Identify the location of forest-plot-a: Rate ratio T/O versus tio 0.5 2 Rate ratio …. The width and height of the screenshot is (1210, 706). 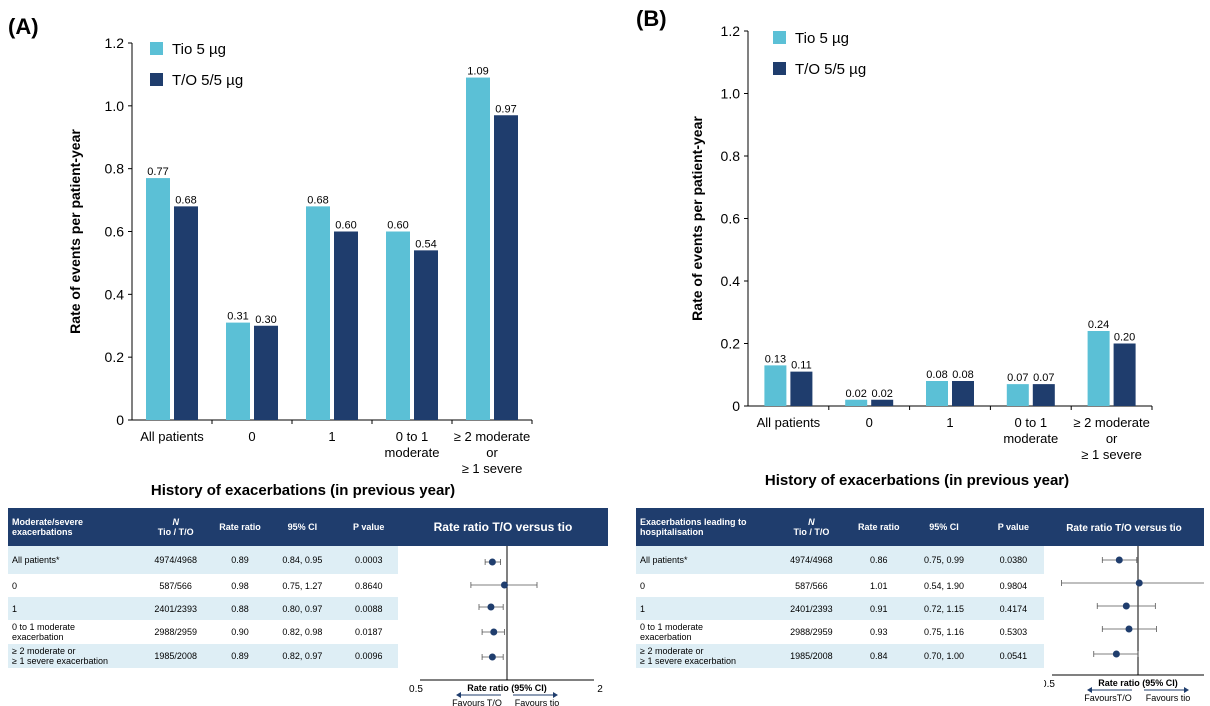
(503, 607).